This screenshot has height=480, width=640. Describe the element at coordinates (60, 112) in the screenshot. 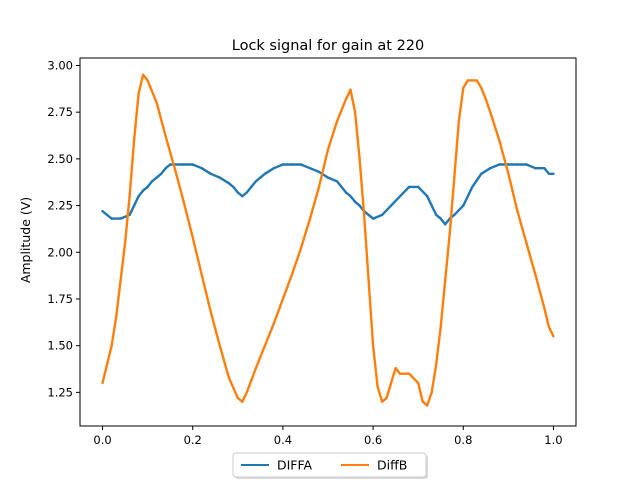

I see `y-tick-label: 2.75` at that location.